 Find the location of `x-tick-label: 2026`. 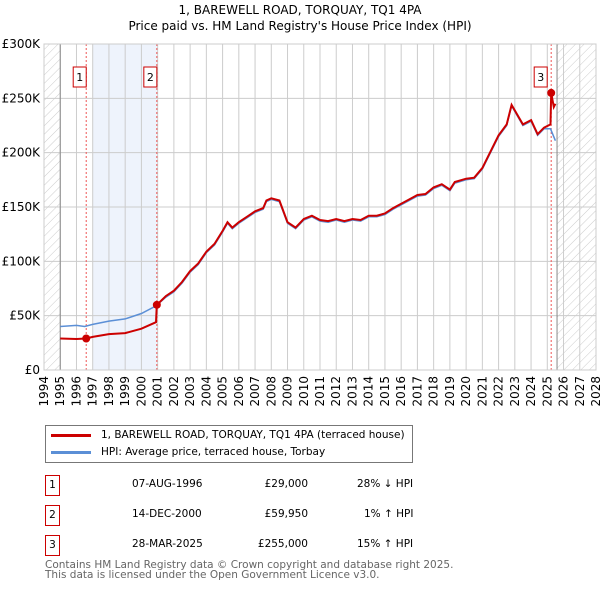

x-tick-label: 2026 is located at coordinates (564, 391).